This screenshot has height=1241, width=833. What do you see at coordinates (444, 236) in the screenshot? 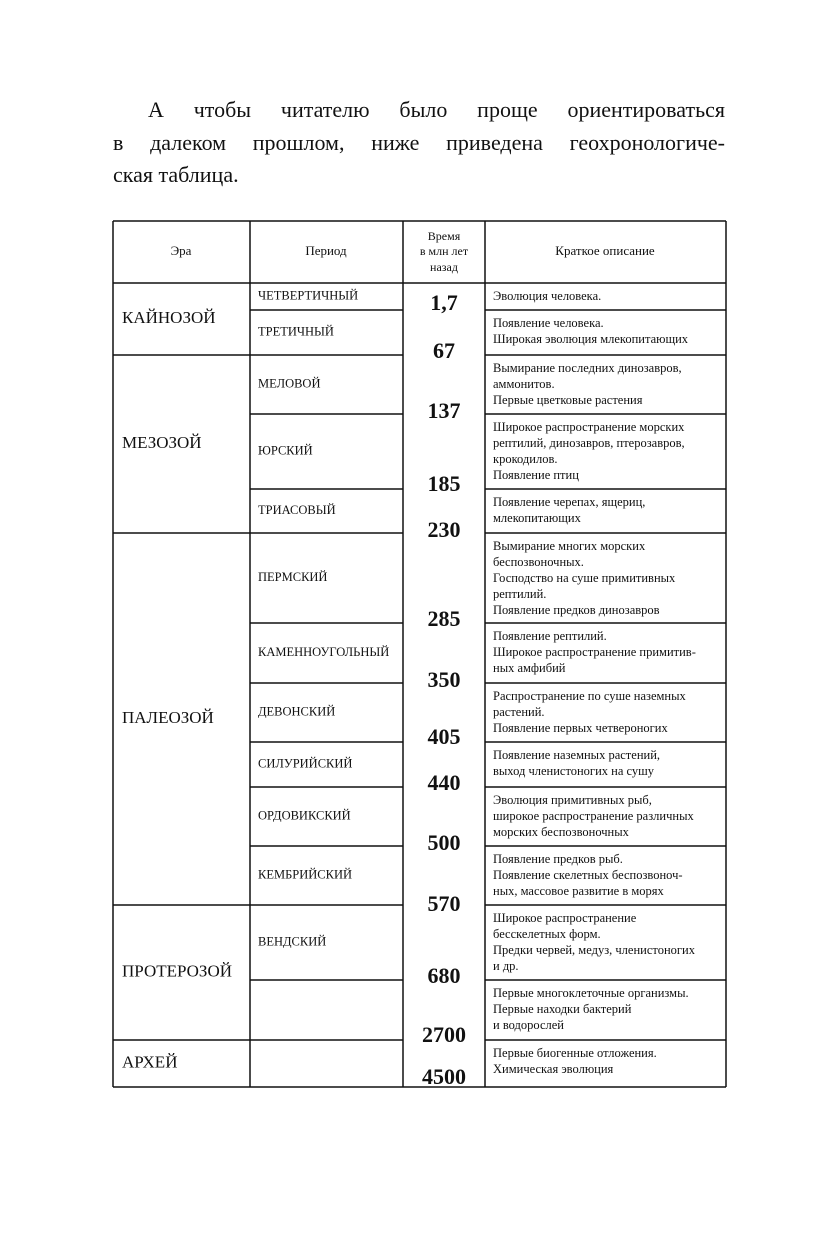
I see `header-cell: Время` at bounding box center [444, 236].